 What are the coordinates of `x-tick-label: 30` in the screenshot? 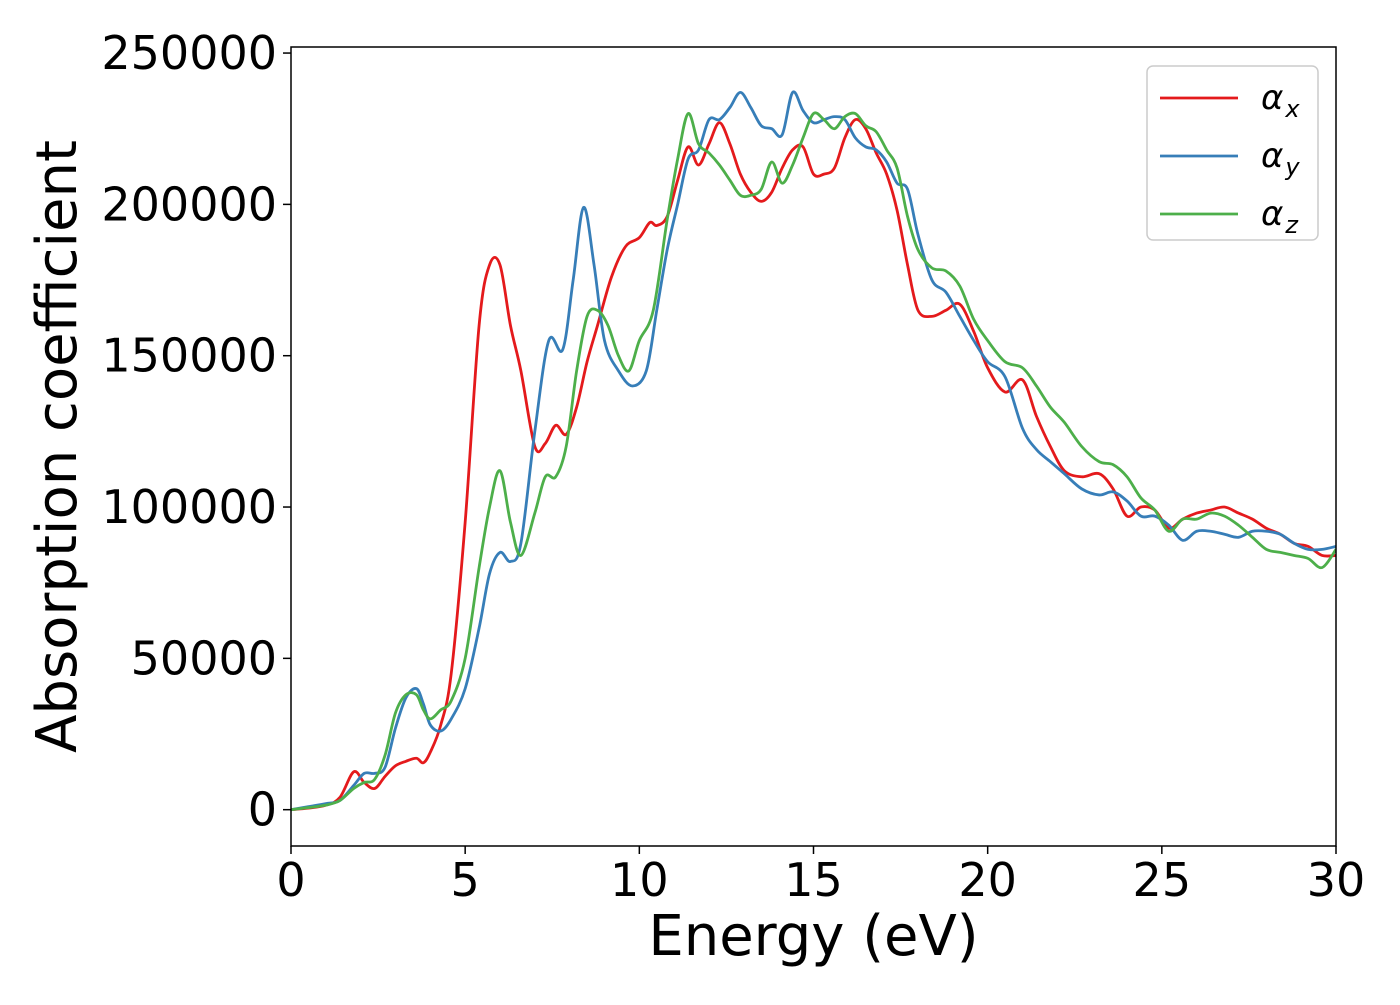 It's located at (1336, 880).